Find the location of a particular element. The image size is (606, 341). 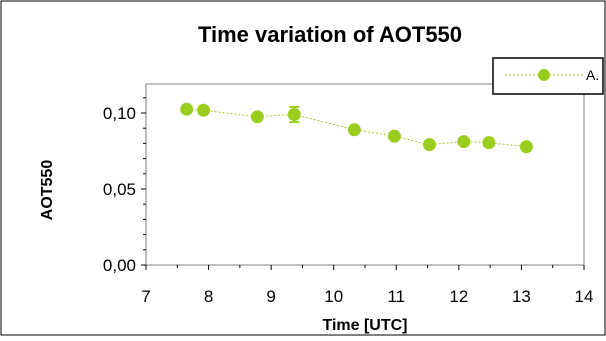

series-line is located at coordinates (356, 128).